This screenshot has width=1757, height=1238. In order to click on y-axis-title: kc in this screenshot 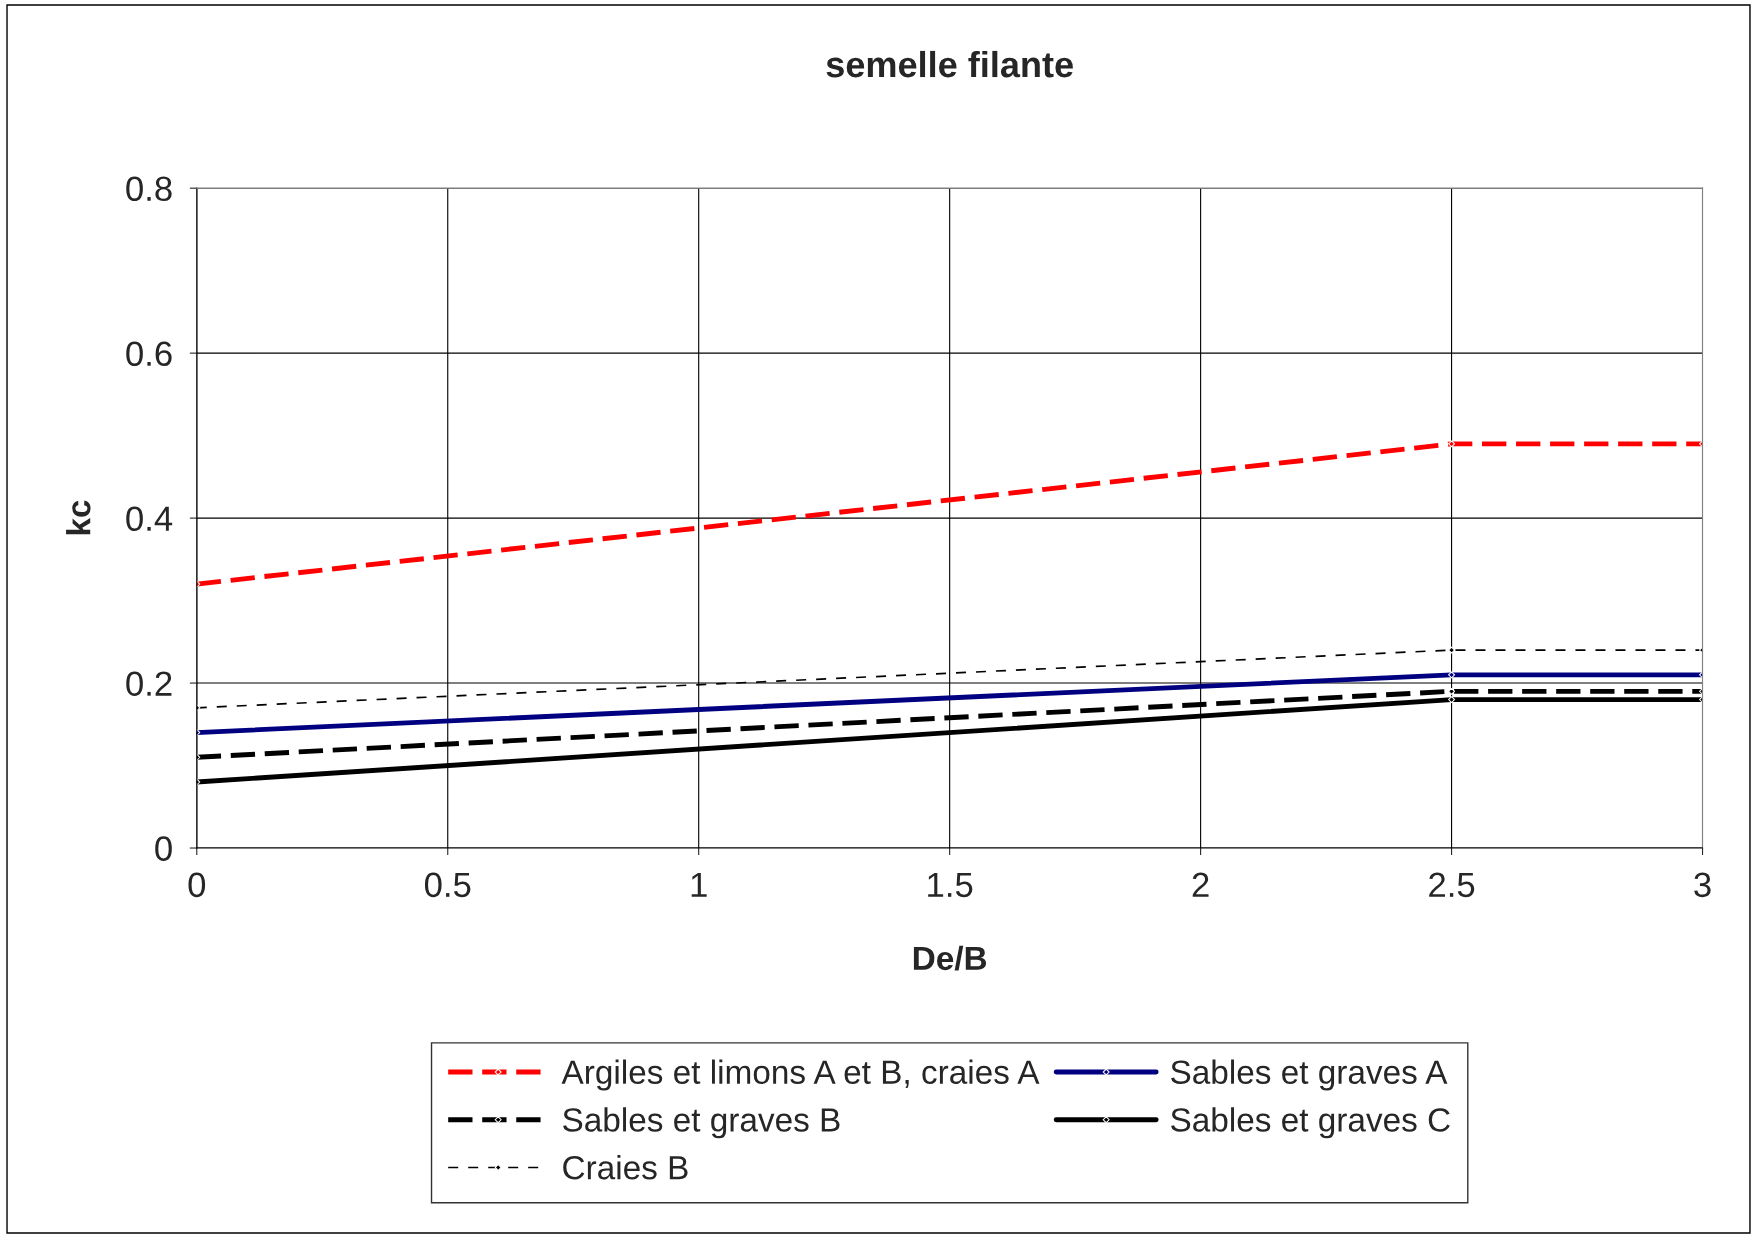, I will do `click(78, 517)`.